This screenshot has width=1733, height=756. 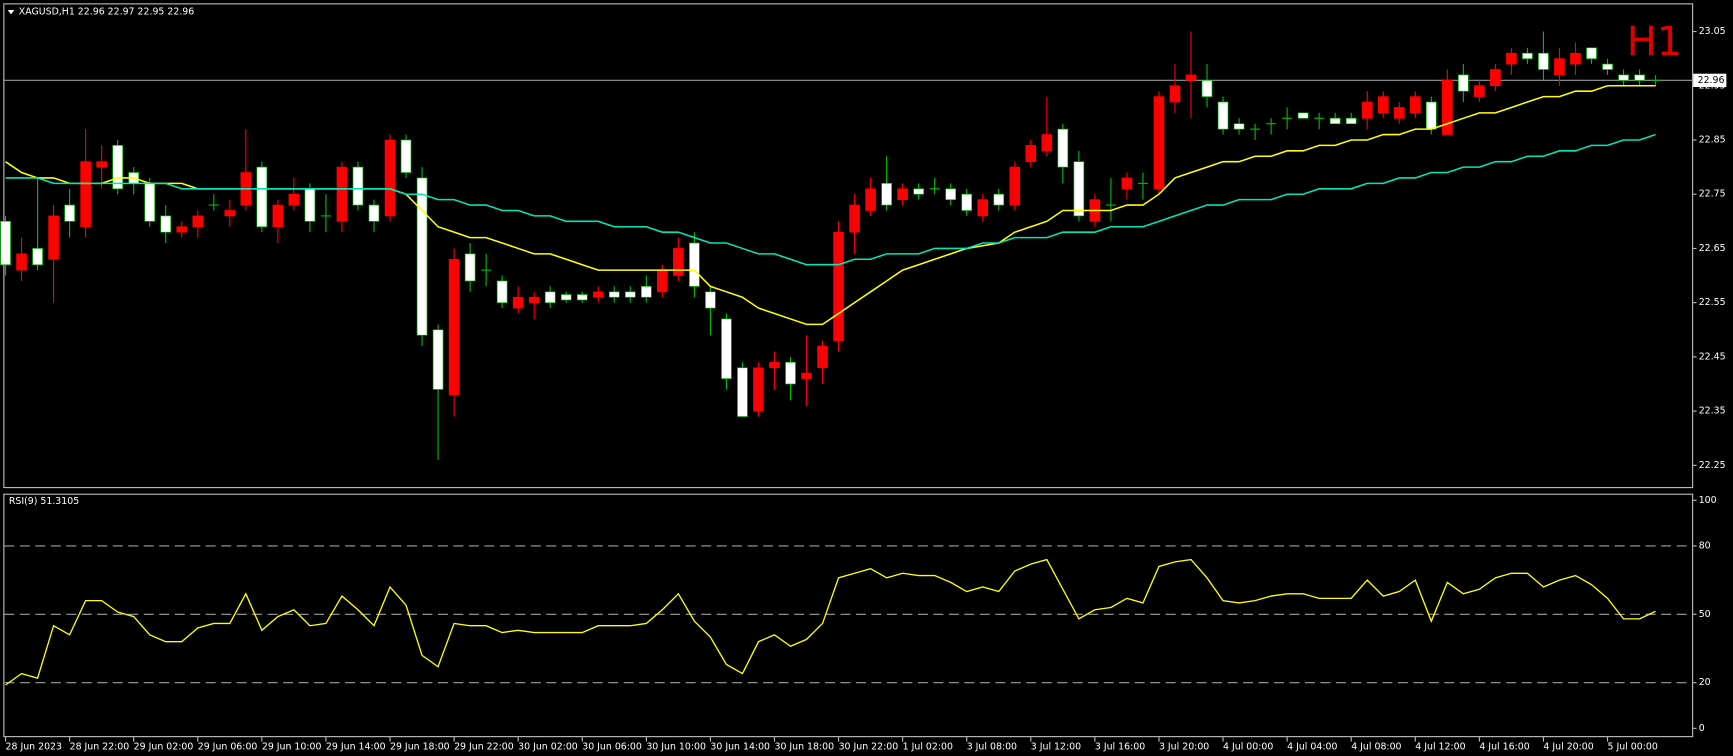 I want to click on x-tick-label: 29 Jun 10:00, so click(x=292, y=747).